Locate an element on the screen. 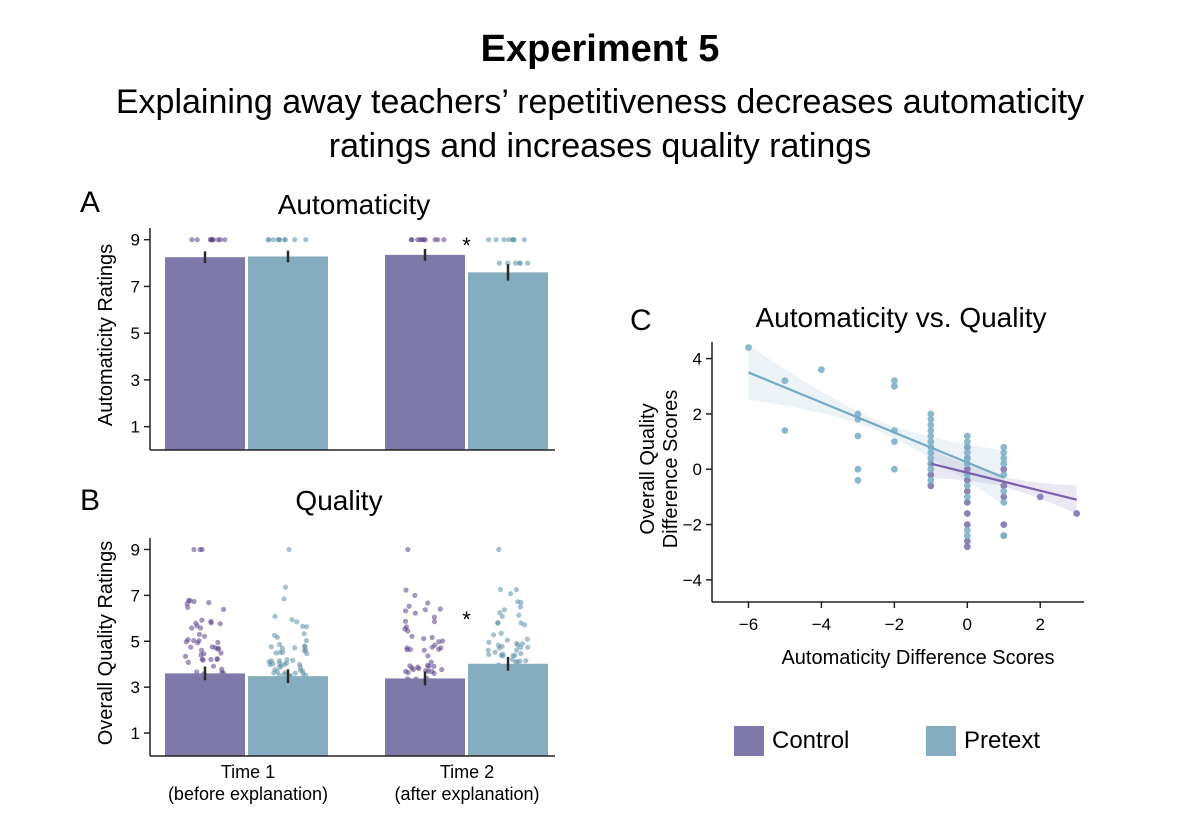 This screenshot has height=816, width=1200. category-sublabel-time1: (before explanation) is located at coordinates (248, 794).